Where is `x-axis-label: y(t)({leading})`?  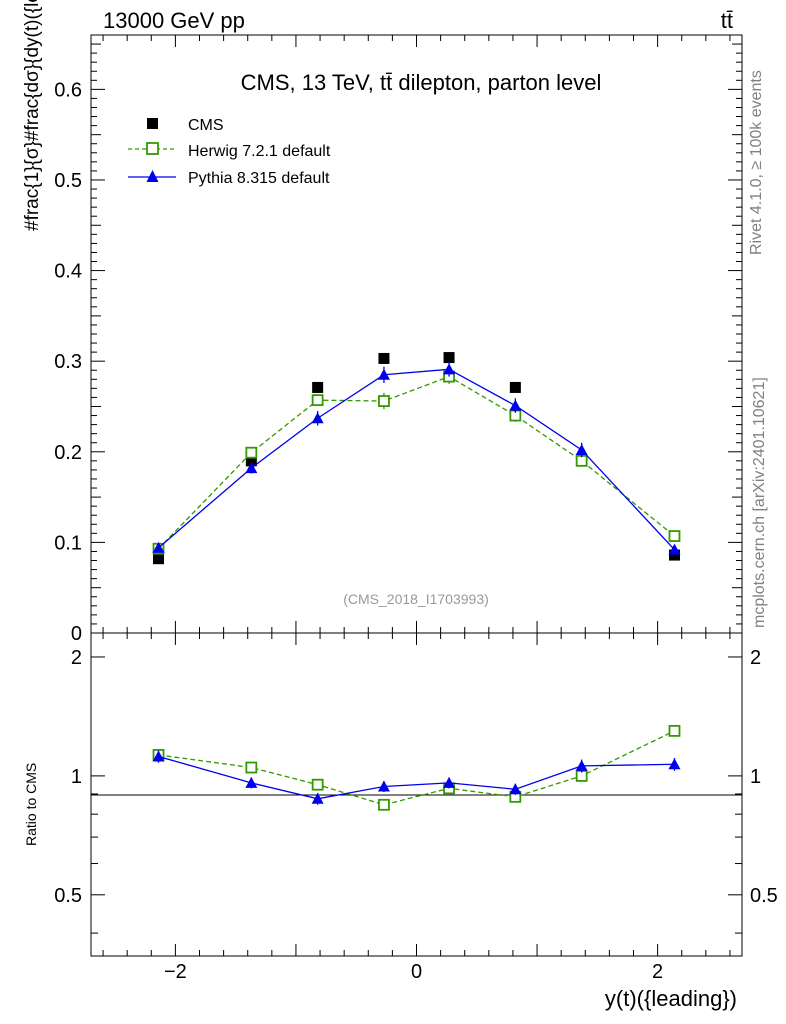 x-axis-label: y(t)({leading}) is located at coordinates (671, 998).